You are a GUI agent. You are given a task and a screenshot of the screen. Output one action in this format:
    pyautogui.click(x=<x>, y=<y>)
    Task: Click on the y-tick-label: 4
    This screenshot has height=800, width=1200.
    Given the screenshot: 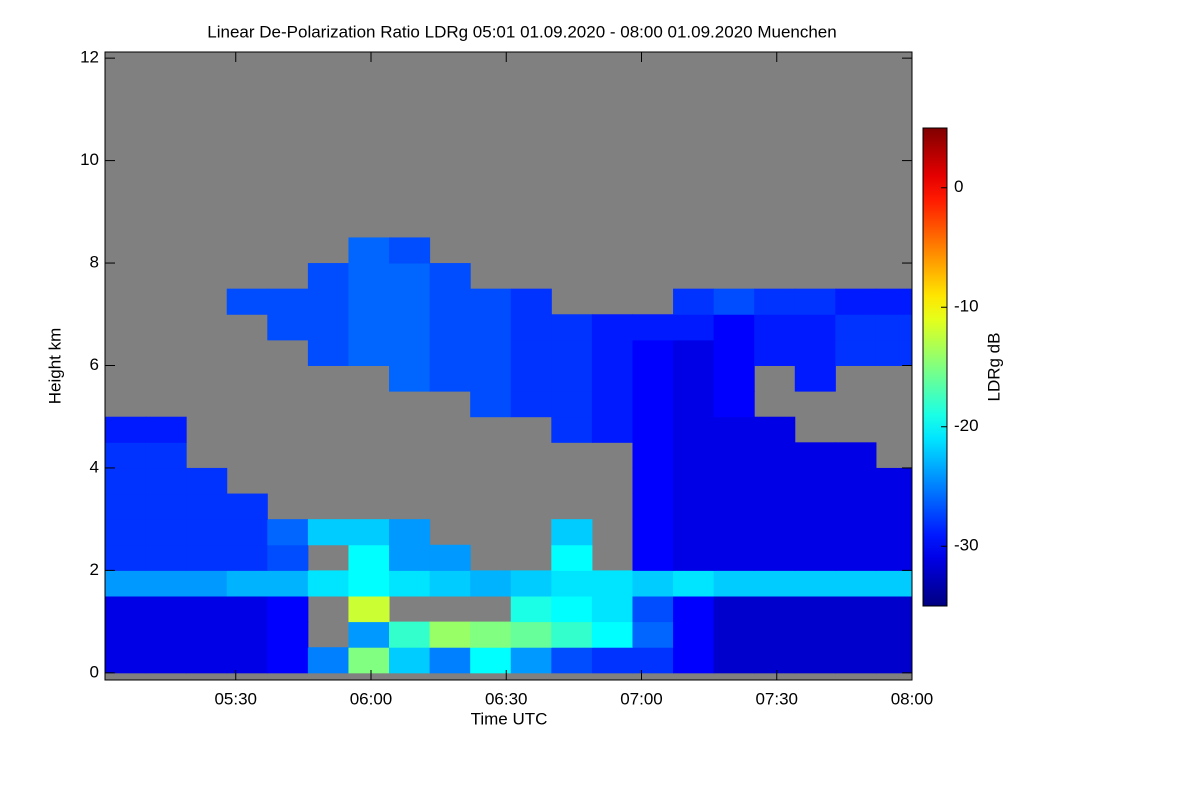 What is the action you would take?
    pyautogui.click(x=94, y=466)
    